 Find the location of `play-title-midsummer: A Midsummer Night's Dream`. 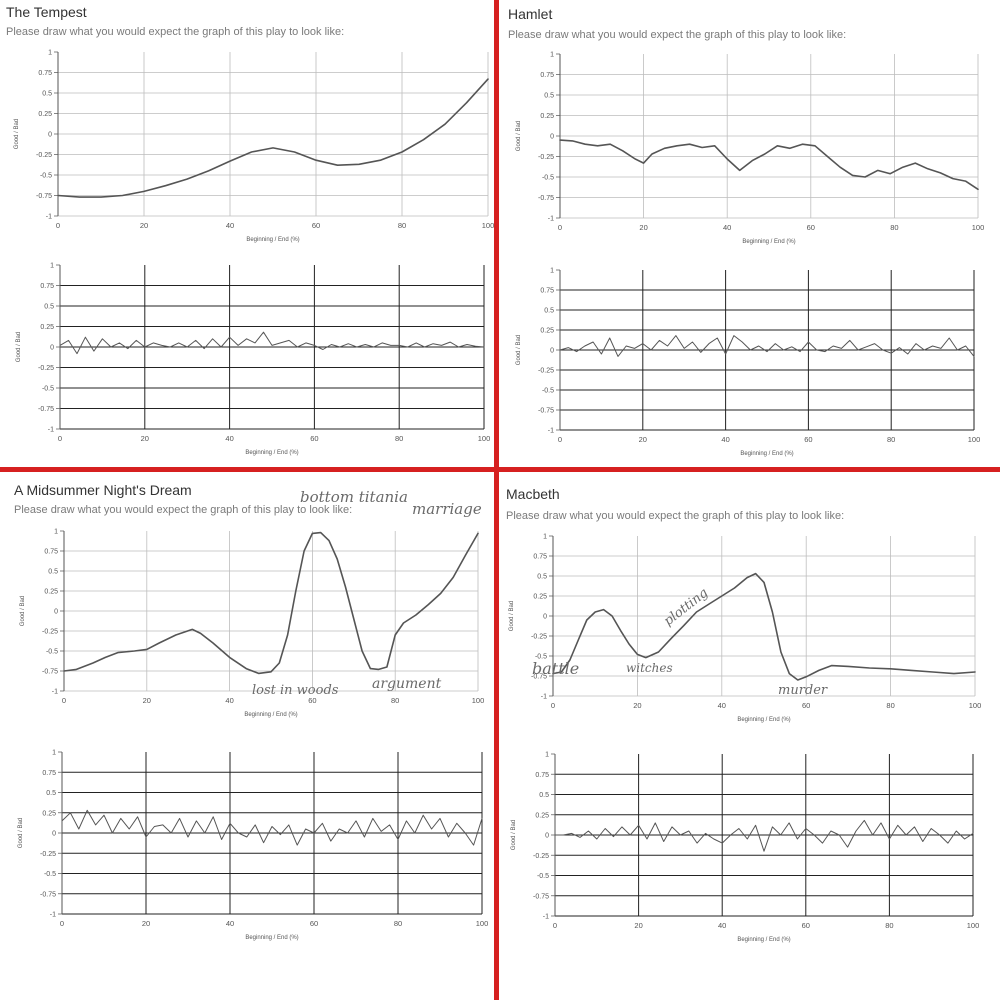

play-title-midsummer: A Midsummer Night's Dream is located at coordinates (103, 490).